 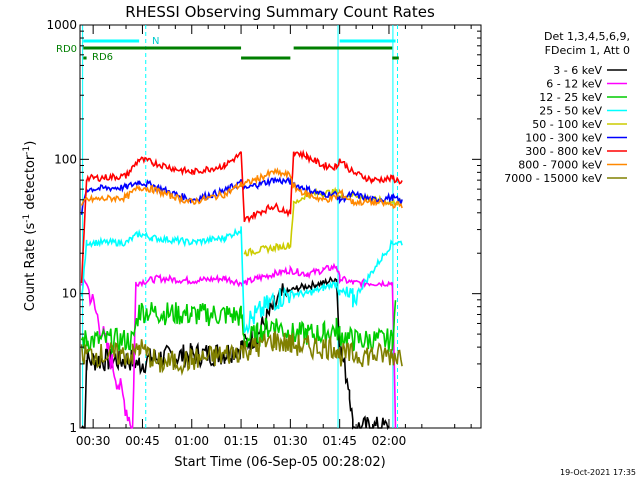 I want to click on legend-label: 6 - 12 keV, so click(x=574, y=84).